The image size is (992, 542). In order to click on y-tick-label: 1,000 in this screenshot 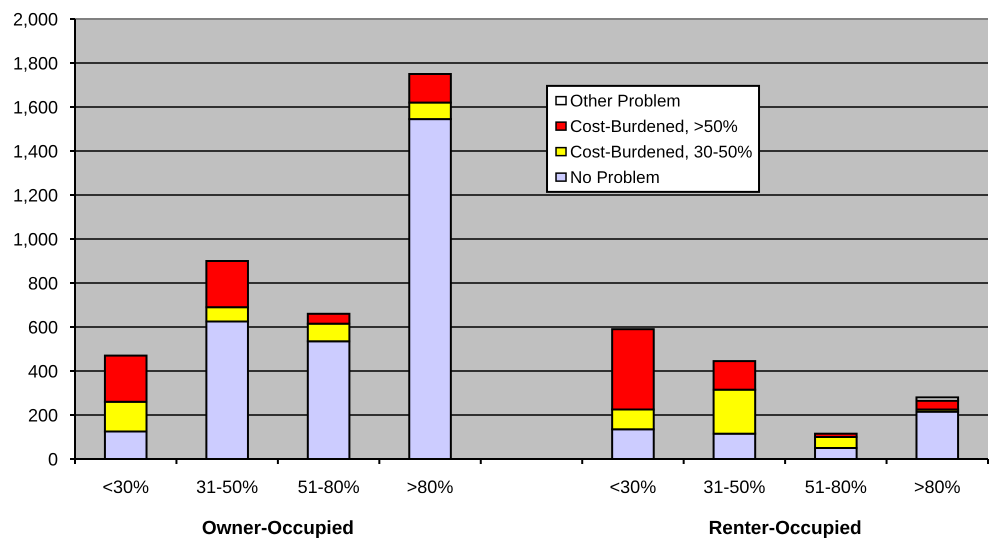, I will do `click(35, 239)`.